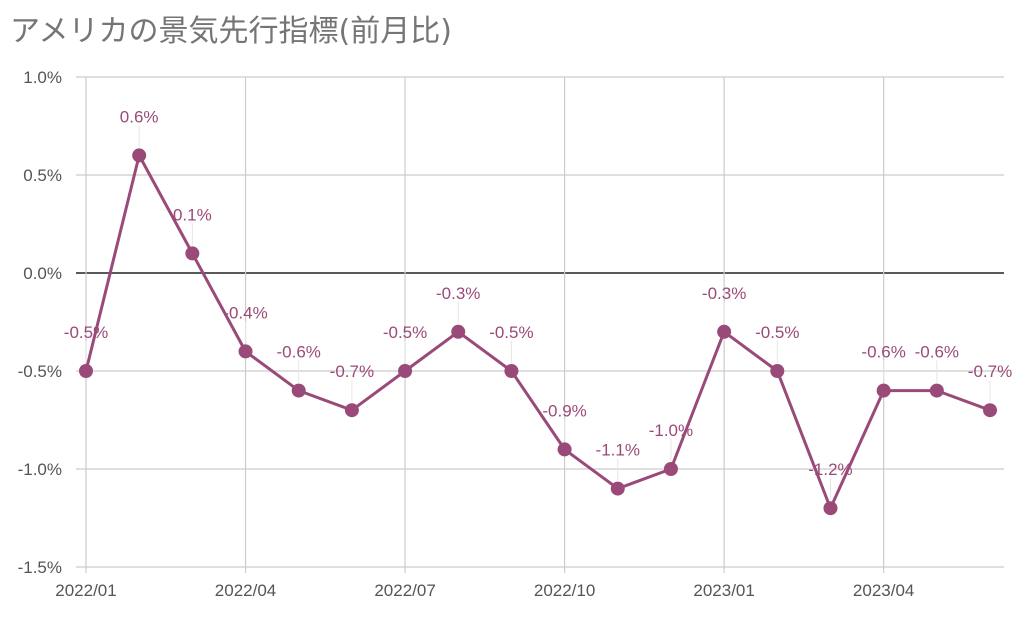  What do you see at coordinates (671, 430) in the screenshot?
I see `data-label: -1.0%` at bounding box center [671, 430].